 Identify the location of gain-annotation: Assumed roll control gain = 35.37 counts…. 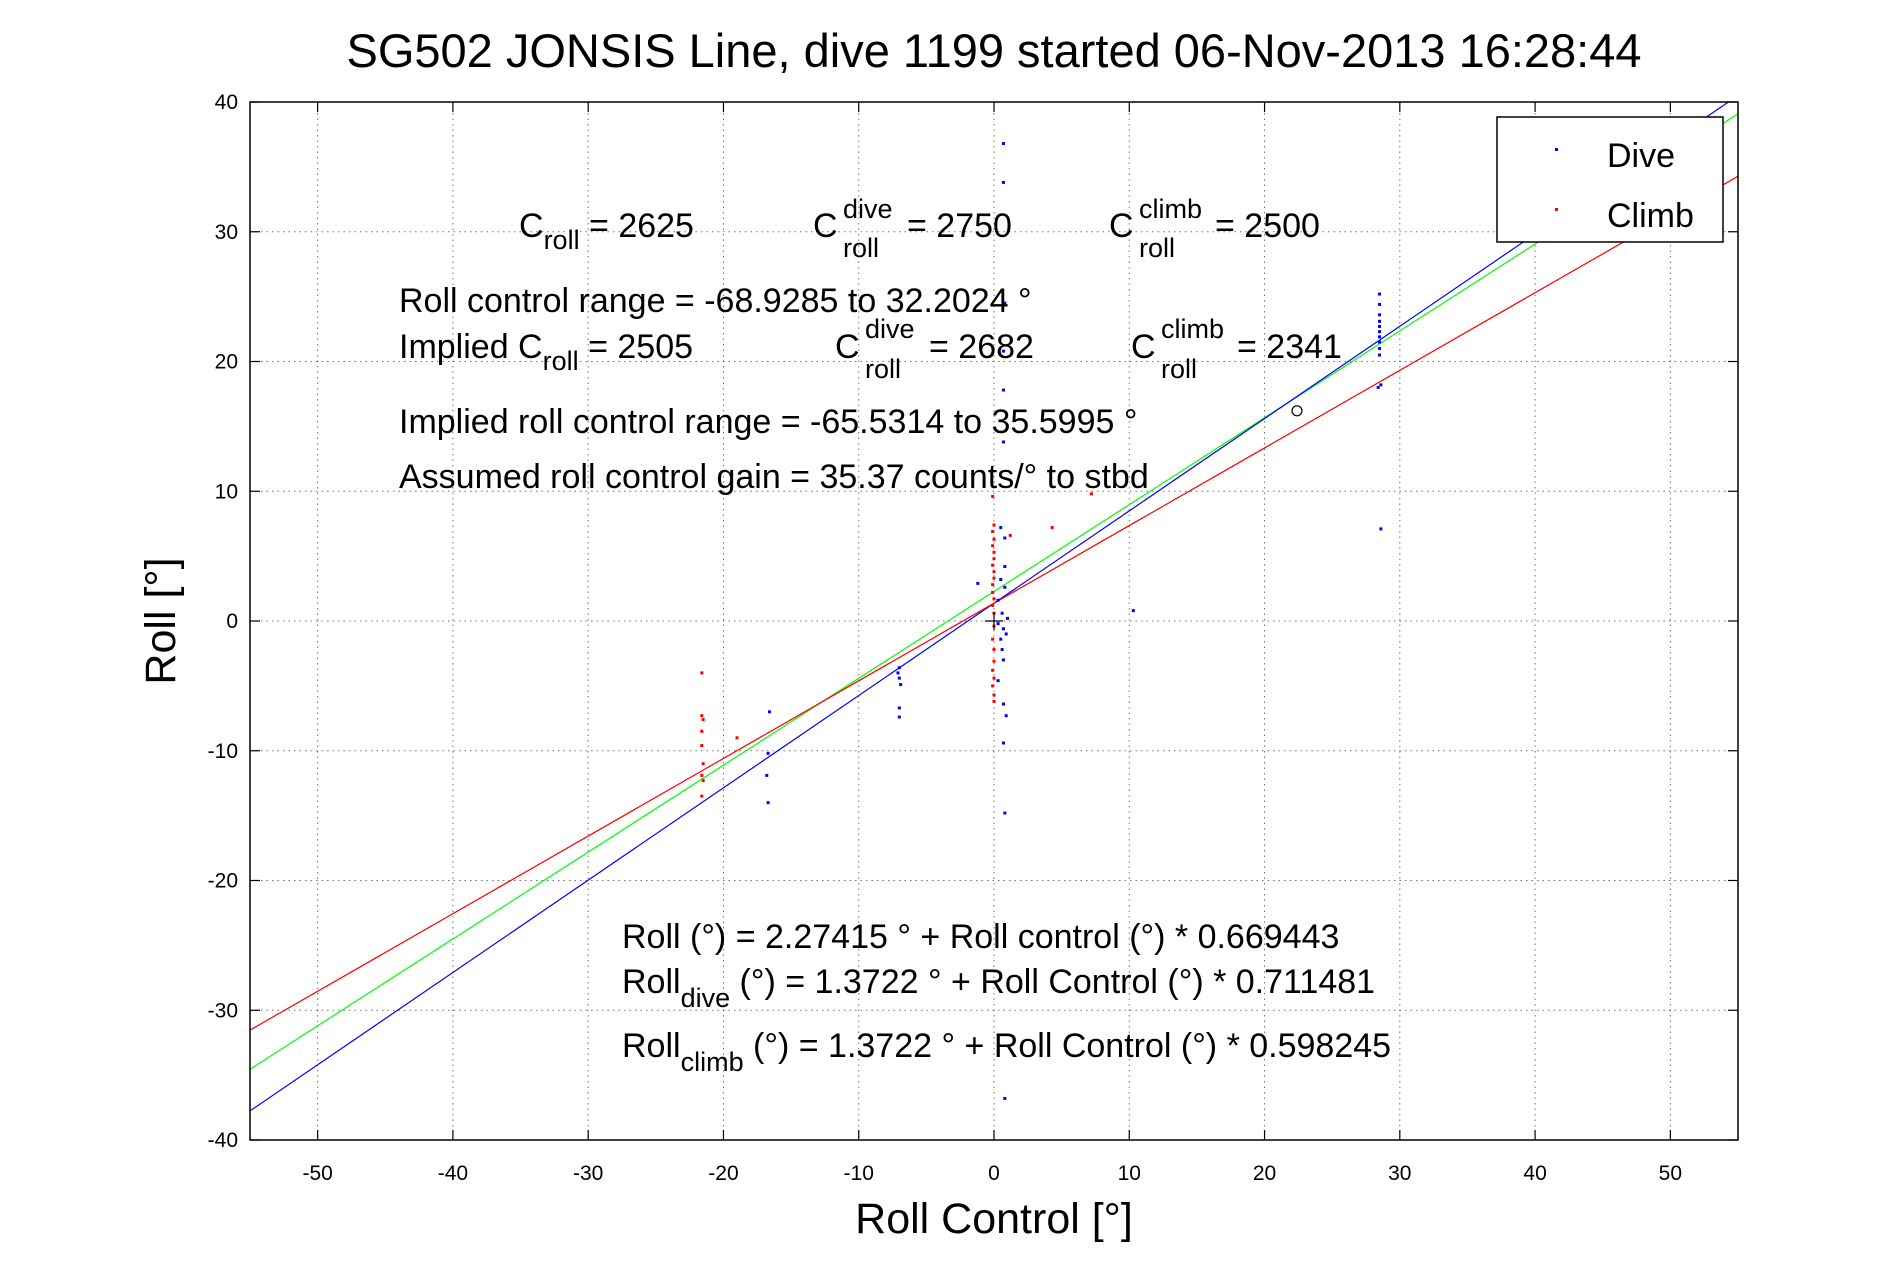
(774, 477).